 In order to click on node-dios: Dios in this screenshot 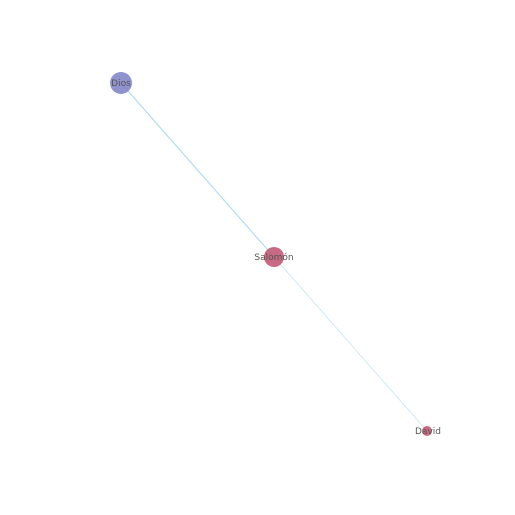, I will do `click(121, 83)`.